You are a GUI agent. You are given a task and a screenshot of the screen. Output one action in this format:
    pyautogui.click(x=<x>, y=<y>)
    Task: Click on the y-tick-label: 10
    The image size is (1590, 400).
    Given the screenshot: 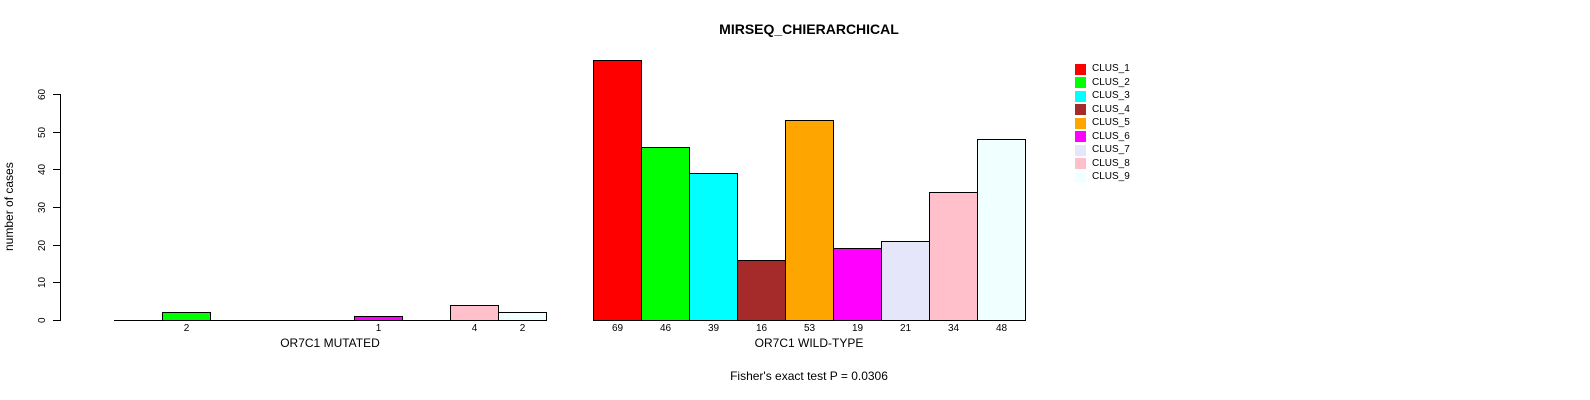 What is the action you would take?
    pyautogui.click(x=42, y=282)
    